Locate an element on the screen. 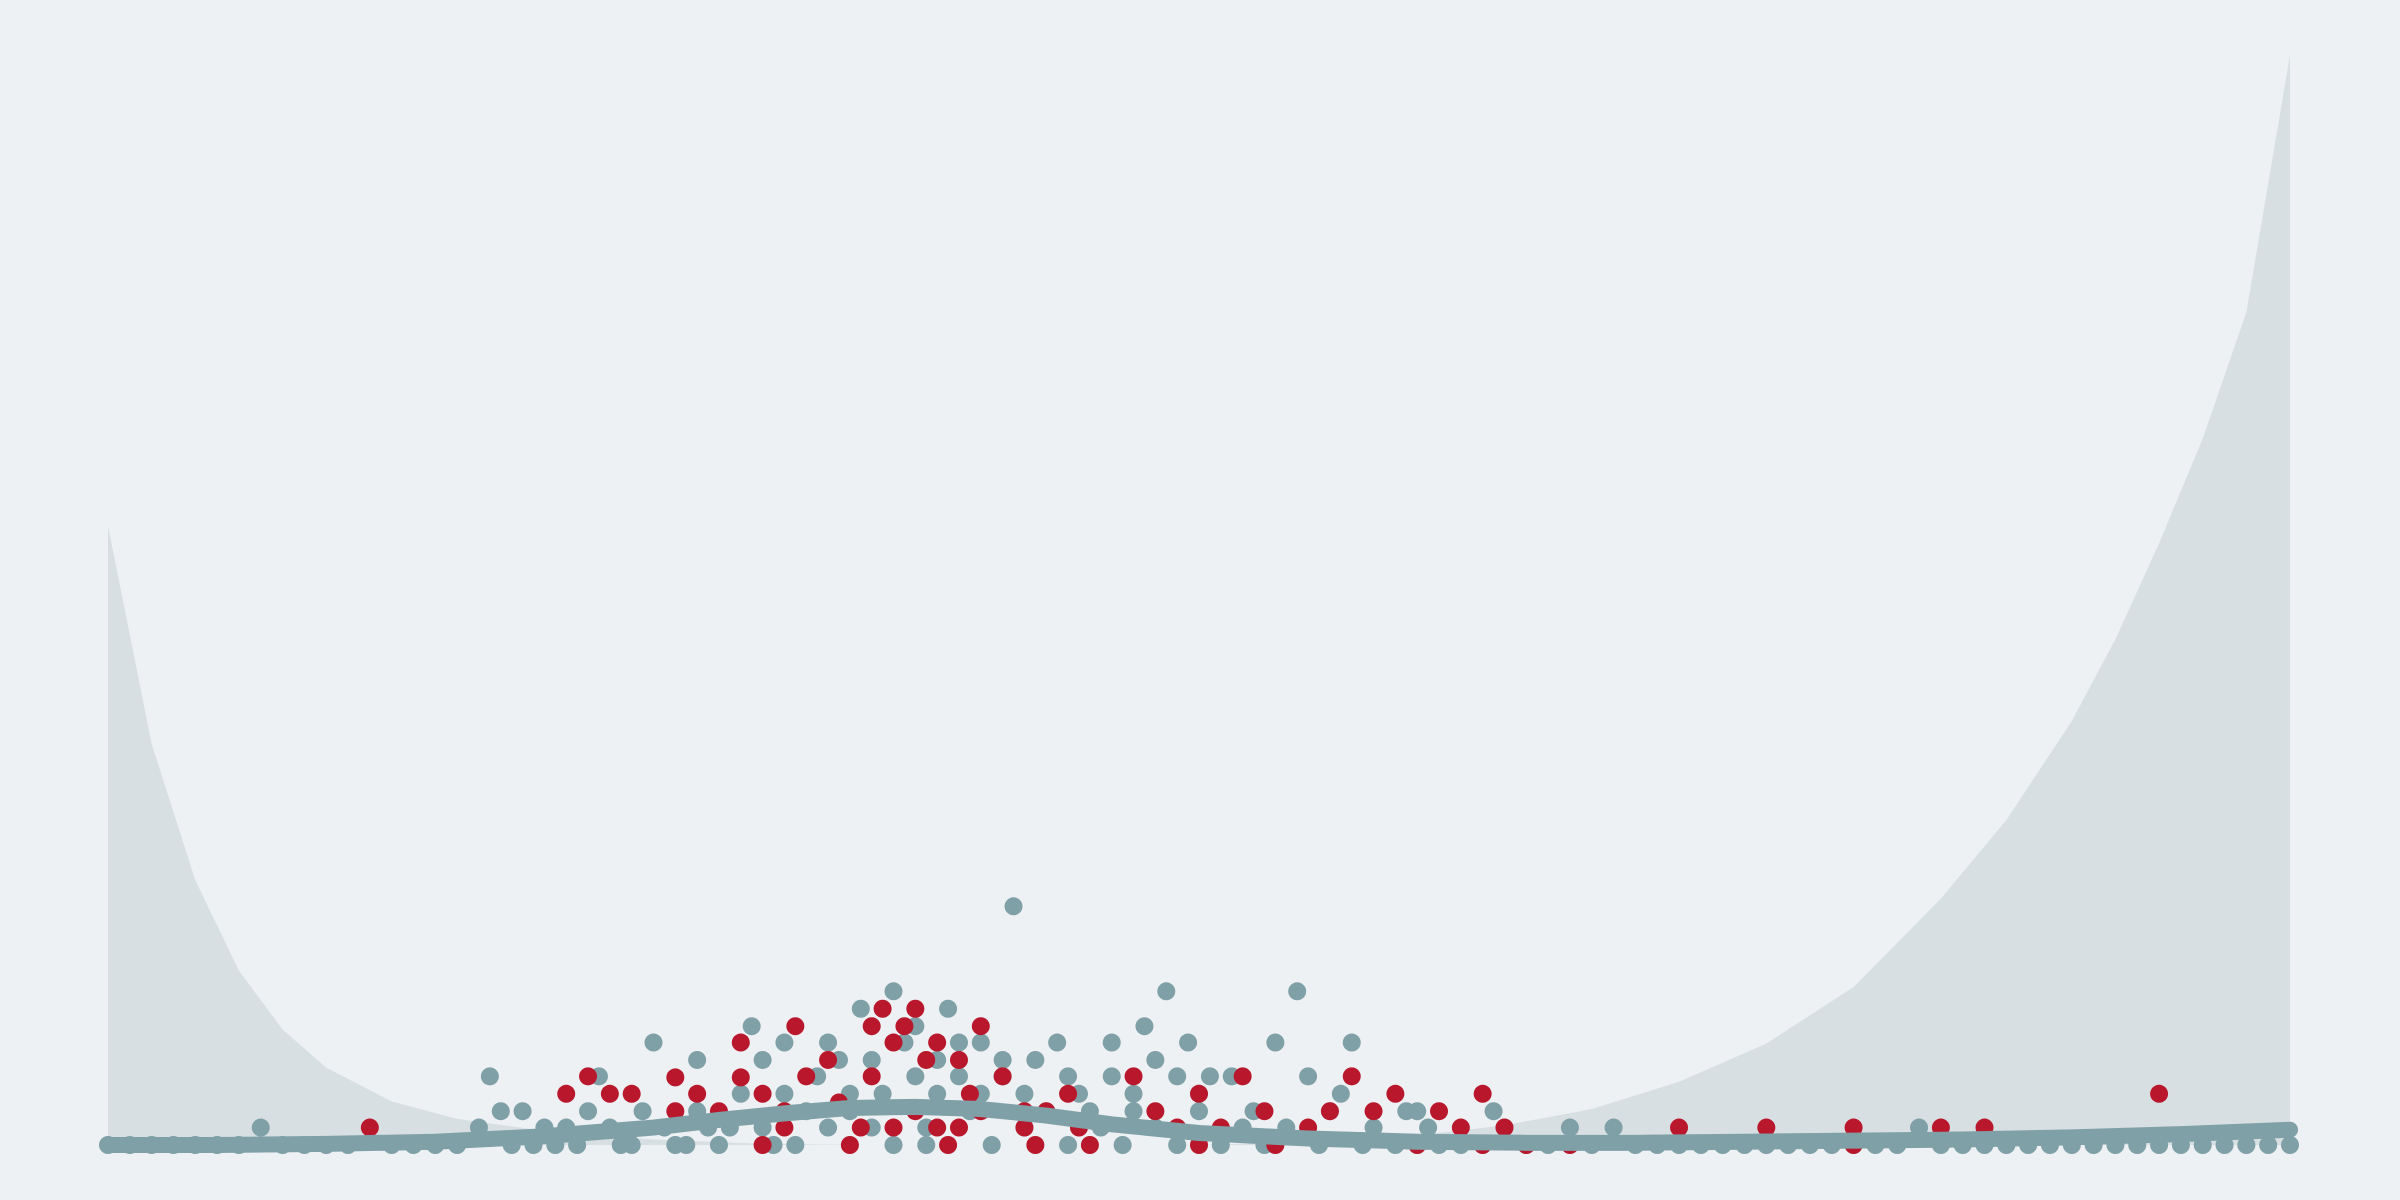 Image resolution: width=2400 pixels, height=1200 pixels. trend-line-layer is located at coordinates (1199, 1125).